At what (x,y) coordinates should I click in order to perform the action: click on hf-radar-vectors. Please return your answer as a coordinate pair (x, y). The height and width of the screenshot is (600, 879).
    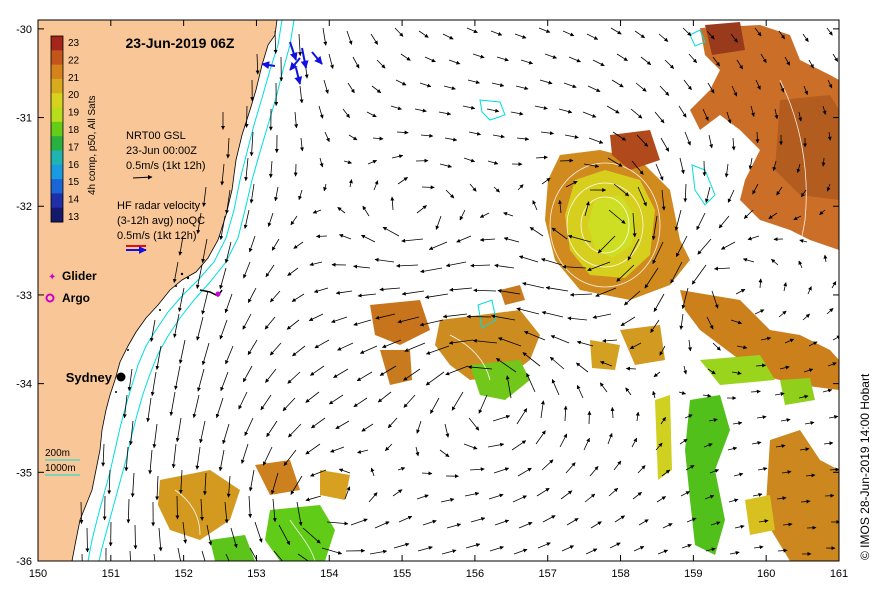
    Looking at the image, I should click on (292, 63).